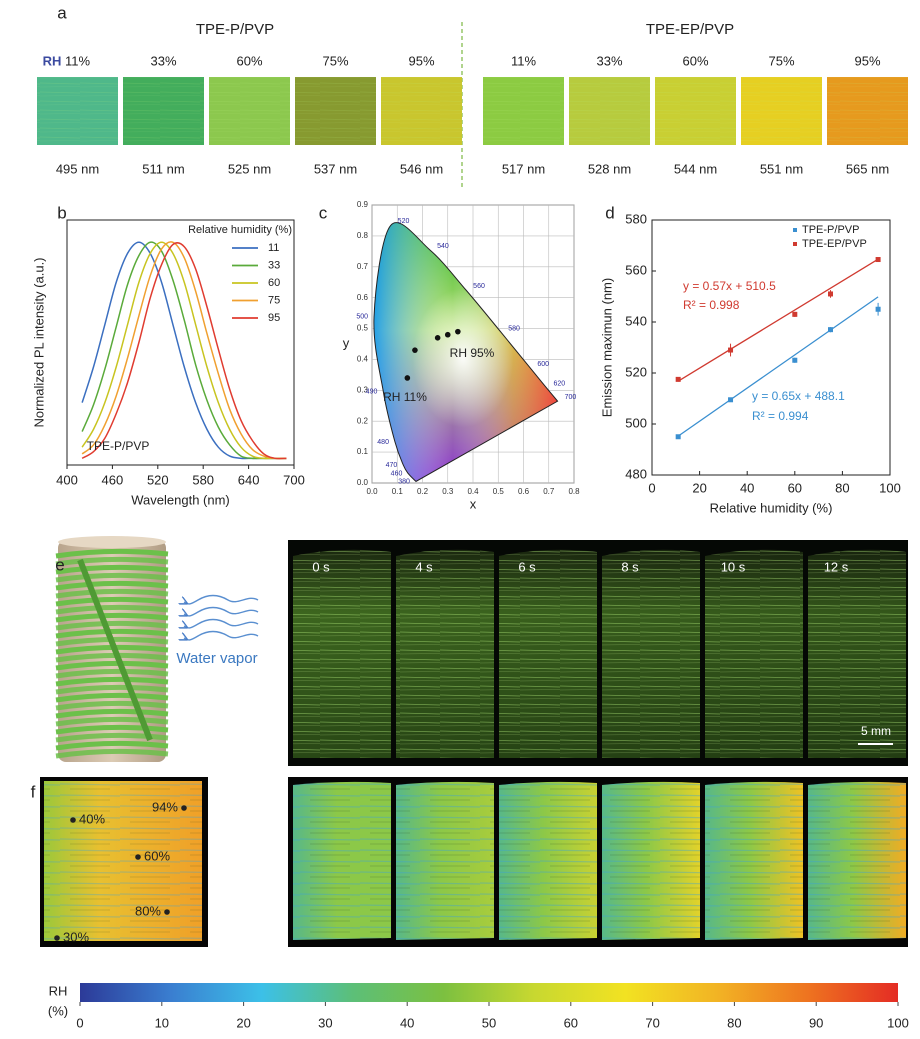  Describe the element at coordinates (571, 1022) in the screenshot. I see `colorbar-tick-label: 60` at that location.